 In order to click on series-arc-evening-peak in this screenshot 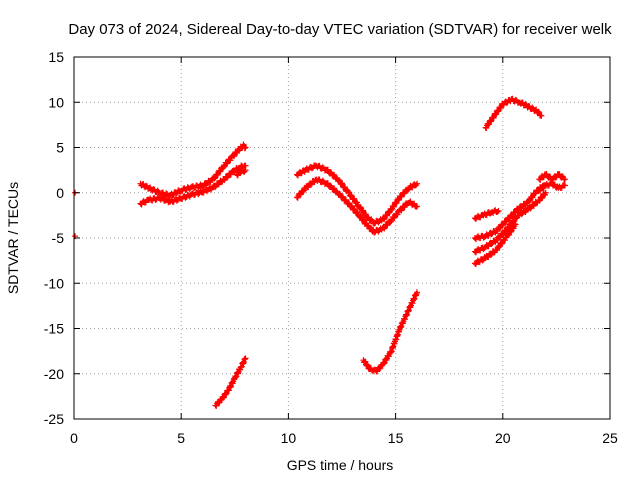, I will do `click(513, 113)`.